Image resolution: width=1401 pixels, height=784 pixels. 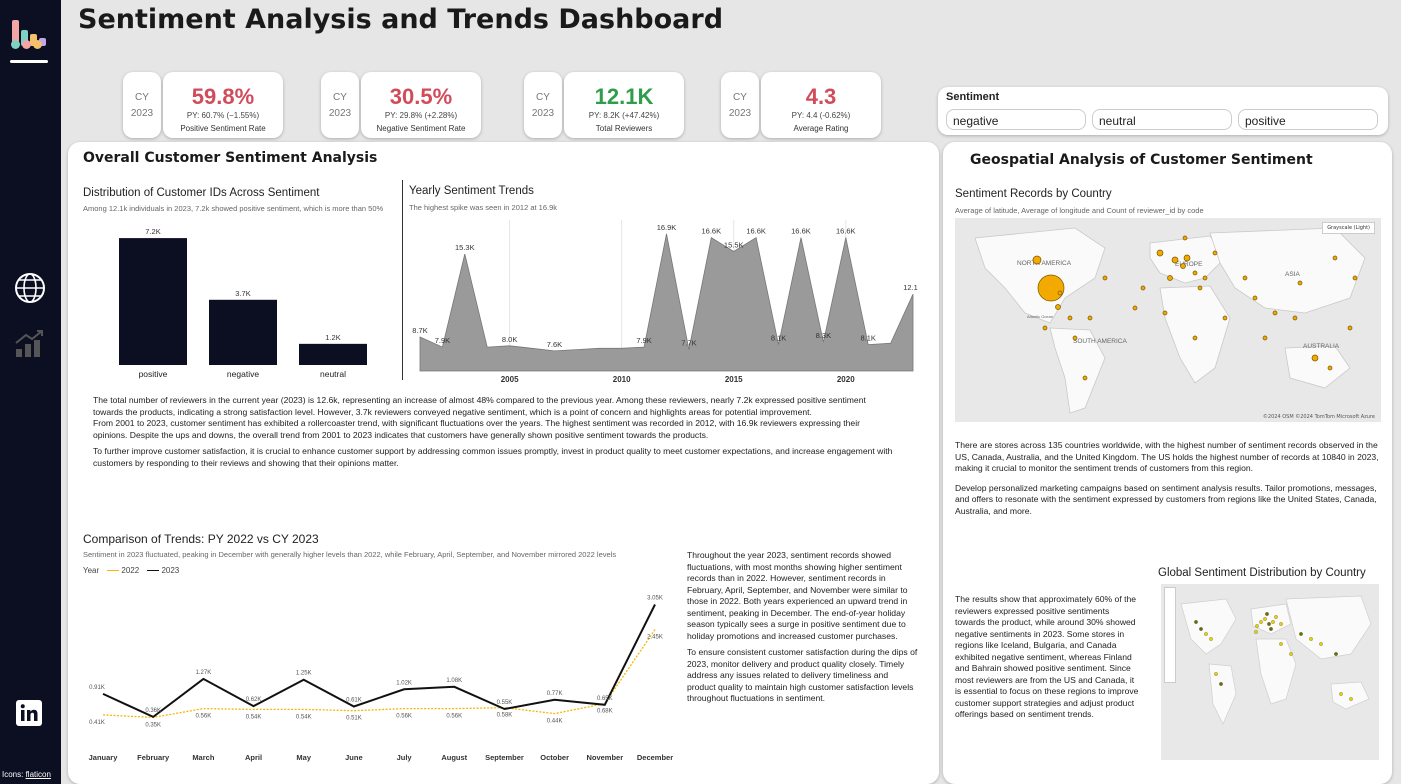 What do you see at coordinates (734, 379) in the screenshot?
I see `x-tick-label: 2015` at bounding box center [734, 379].